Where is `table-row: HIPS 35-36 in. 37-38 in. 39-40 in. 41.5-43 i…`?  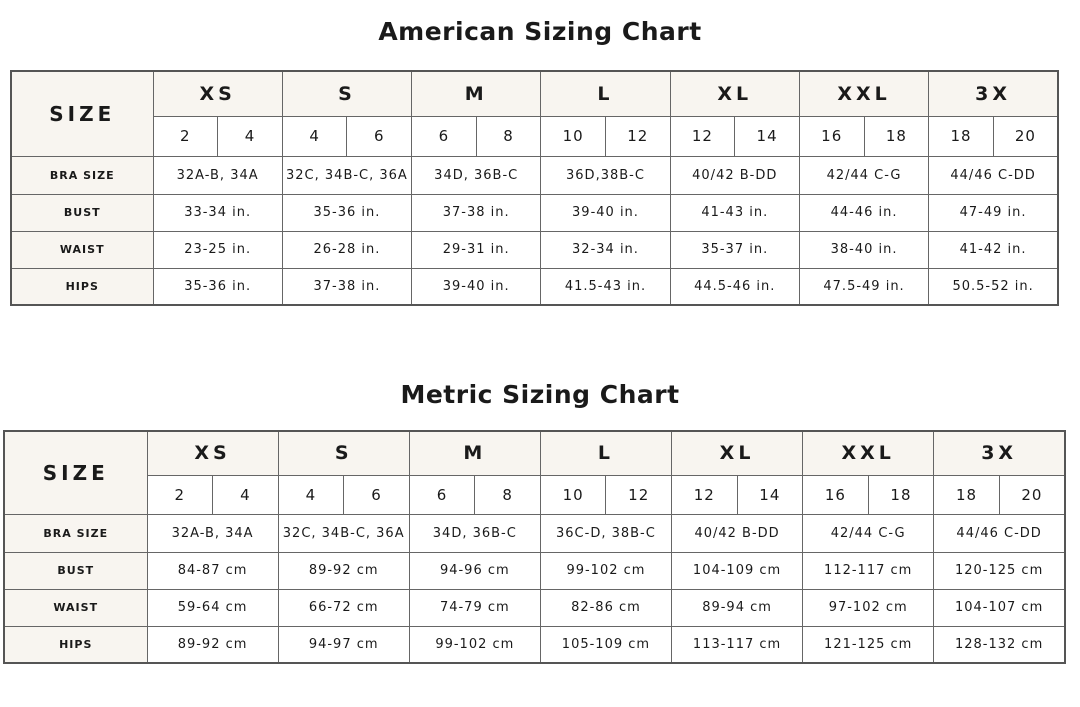
table-row: HIPS 35-36 in. 37-38 in. 39-40 in. 41.5-43 i… is located at coordinates (534, 286).